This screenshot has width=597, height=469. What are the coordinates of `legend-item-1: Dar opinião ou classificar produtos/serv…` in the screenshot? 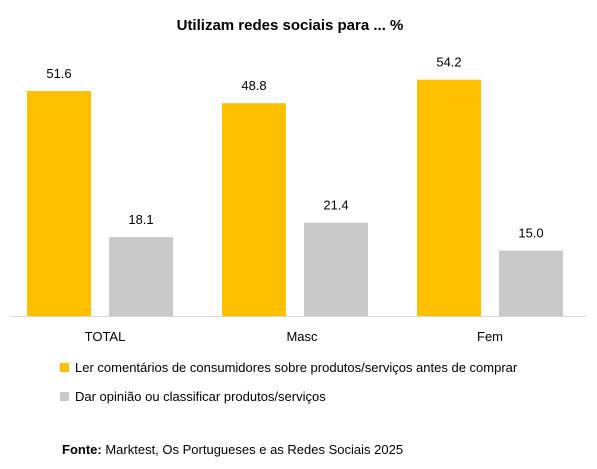 It's located at (193, 396).